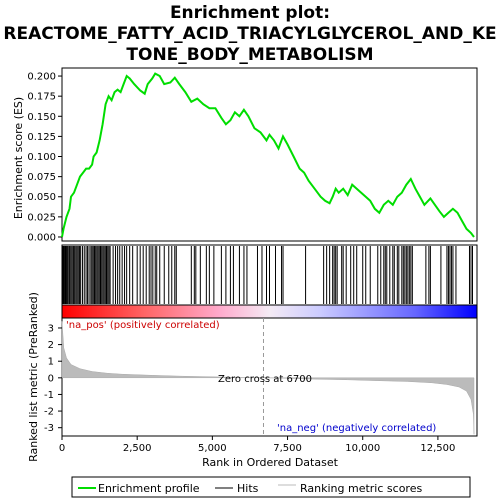  Describe the element at coordinates (49, 395) in the screenshot. I see `metric-y-tick-label: -1` at that location.